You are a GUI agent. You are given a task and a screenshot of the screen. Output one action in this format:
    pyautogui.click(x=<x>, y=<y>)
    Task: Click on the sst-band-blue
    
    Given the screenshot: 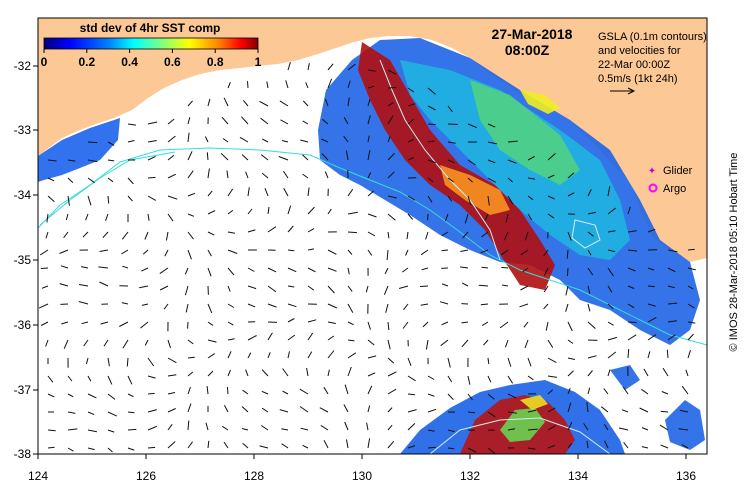 What is the action you would take?
    pyautogui.click(x=79, y=150)
    